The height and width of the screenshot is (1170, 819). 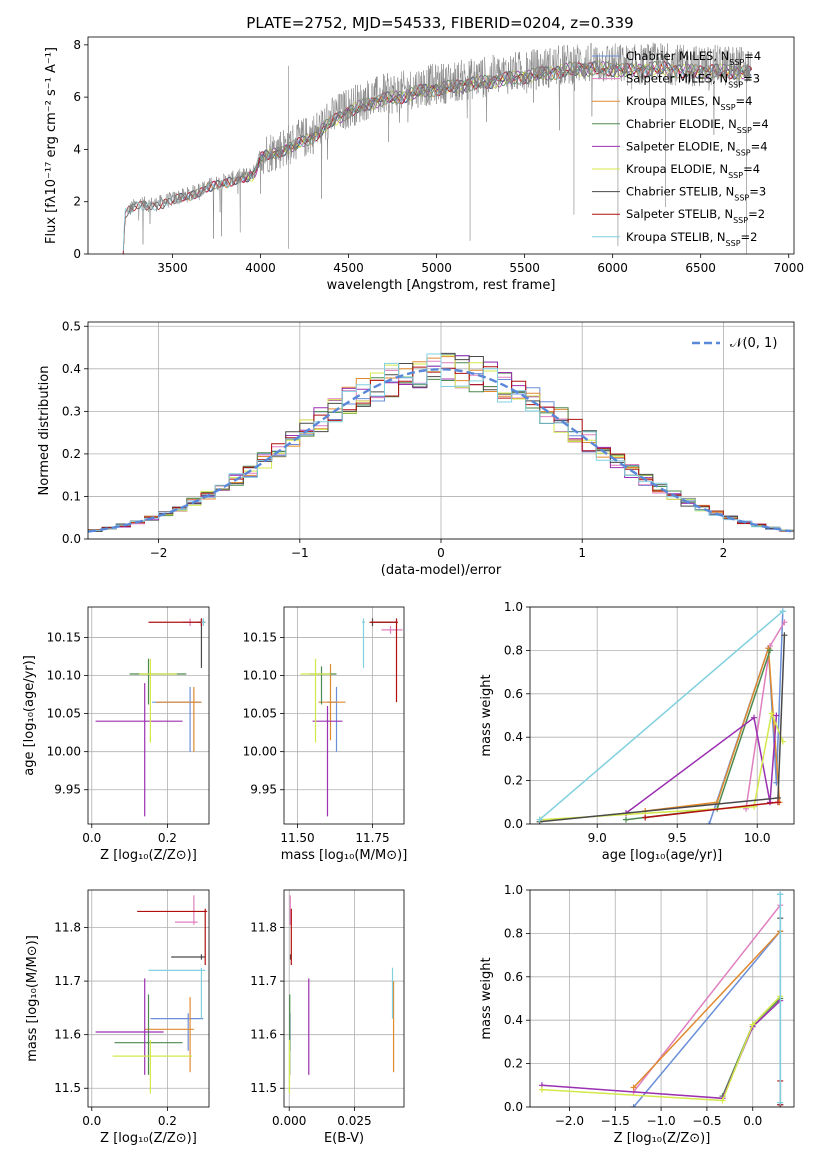 I want to click on y-tick-label: 0.6, so click(x=513, y=694).